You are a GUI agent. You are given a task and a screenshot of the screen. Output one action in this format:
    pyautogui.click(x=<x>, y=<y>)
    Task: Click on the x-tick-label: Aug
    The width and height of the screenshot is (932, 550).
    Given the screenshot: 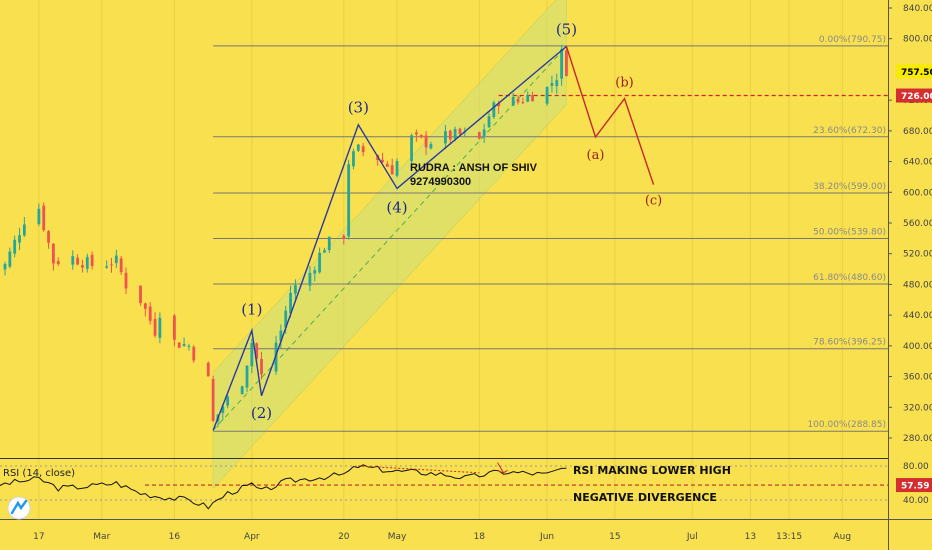 What is the action you would take?
    pyautogui.click(x=843, y=537)
    